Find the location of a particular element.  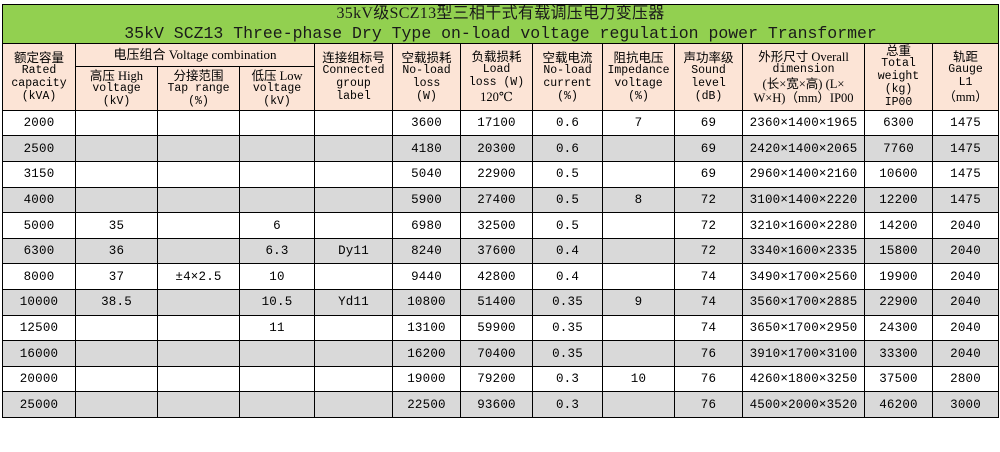

cell-high-voltage: 37 is located at coordinates (116, 277).